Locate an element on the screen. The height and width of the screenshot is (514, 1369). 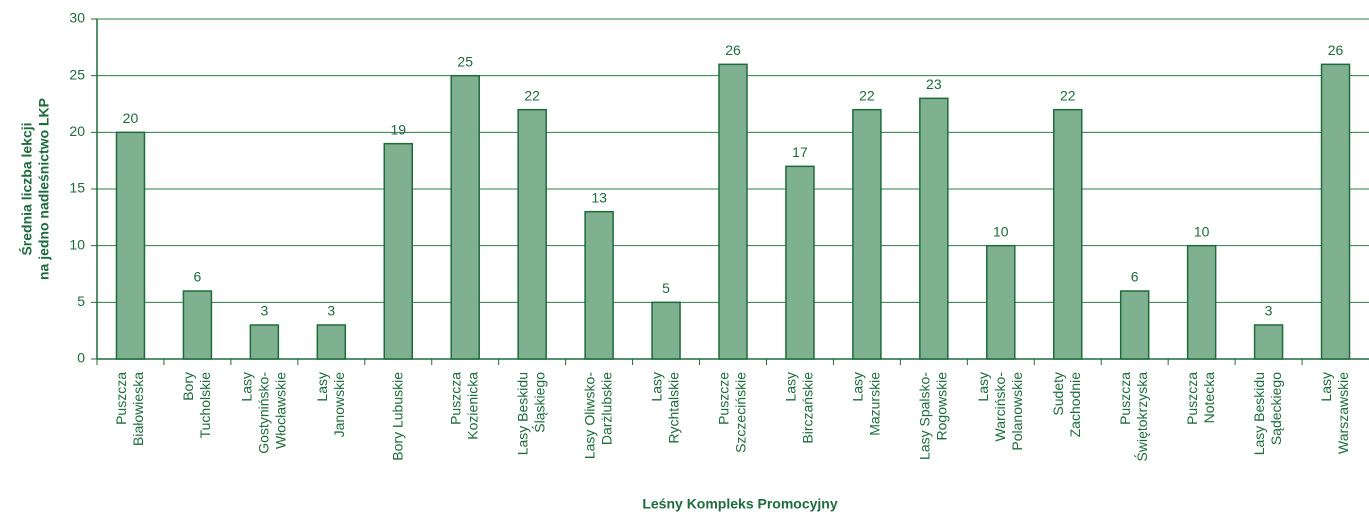
y-tick-label: 30 is located at coordinates (77, 18).